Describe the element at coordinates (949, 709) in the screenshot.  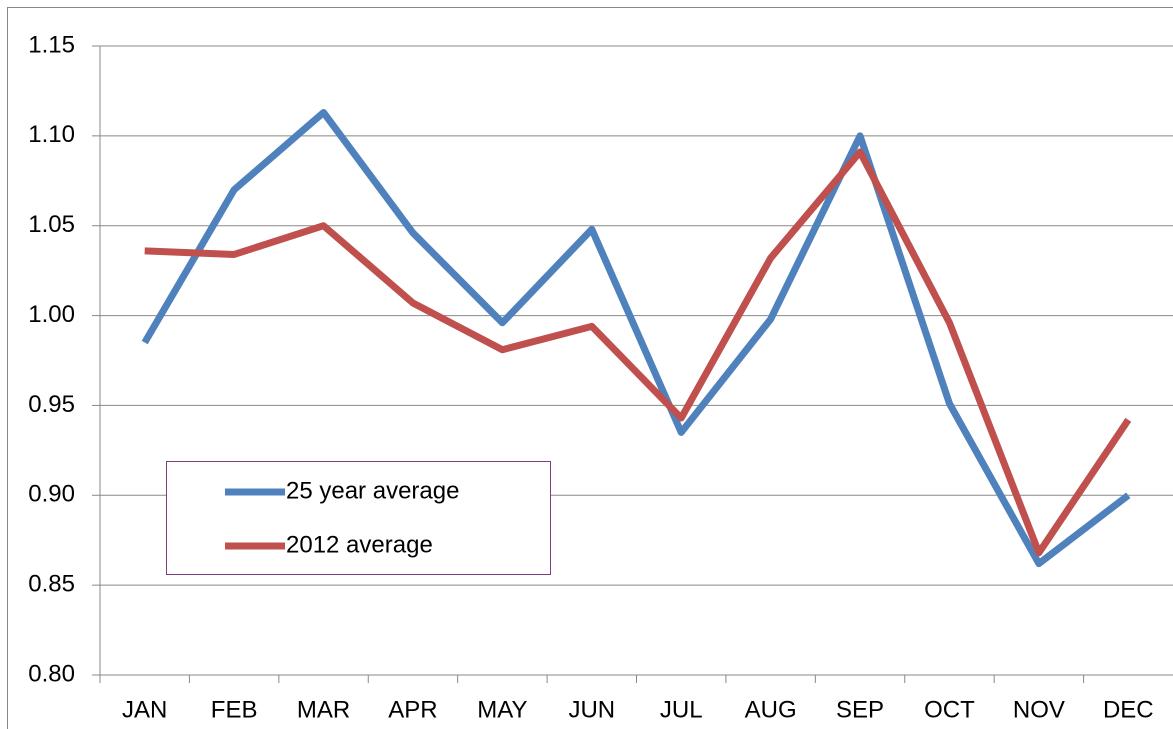
I see `x-tick-label: OCT` at that location.